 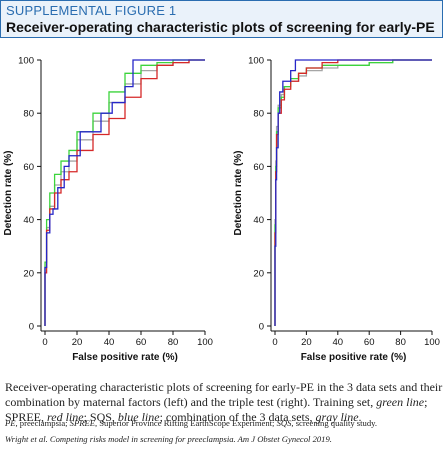 I want to click on chart2-y-tick-label: 60, so click(x=258, y=167).